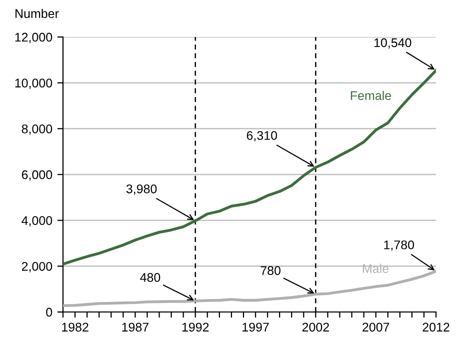  Describe the element at coordinates (315, 327) in the screenshot. I see `x-tick-label: 2002` at that location.